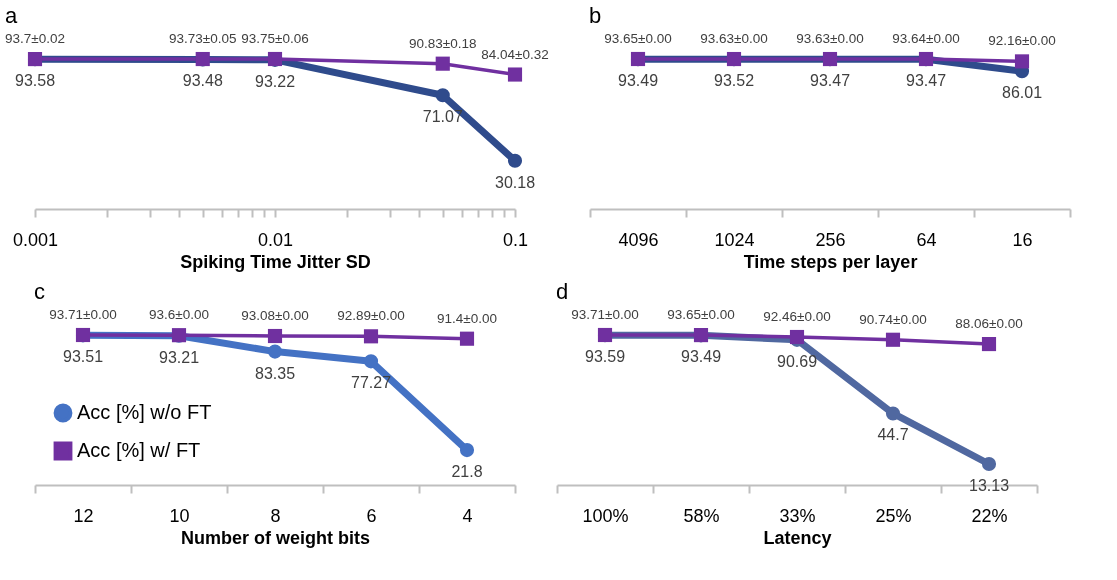 The width and height of the screenshot is (1117, 580). What do you see at coordinates (734, 239) in the screenshot?
I see `x-tick-label: 1024` at bounding box center [734, 239].